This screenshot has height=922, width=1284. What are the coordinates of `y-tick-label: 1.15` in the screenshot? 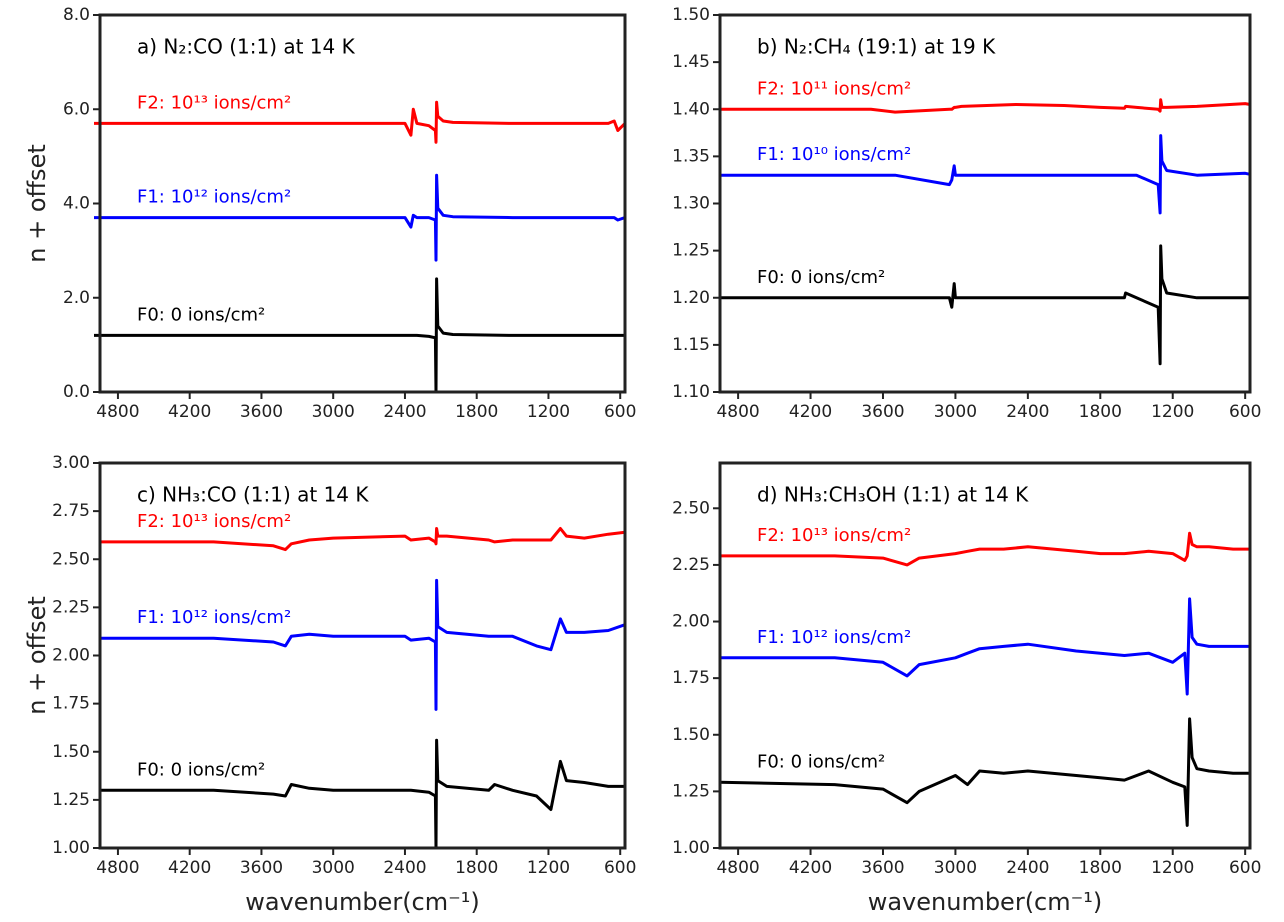 It's located at (691, 345).